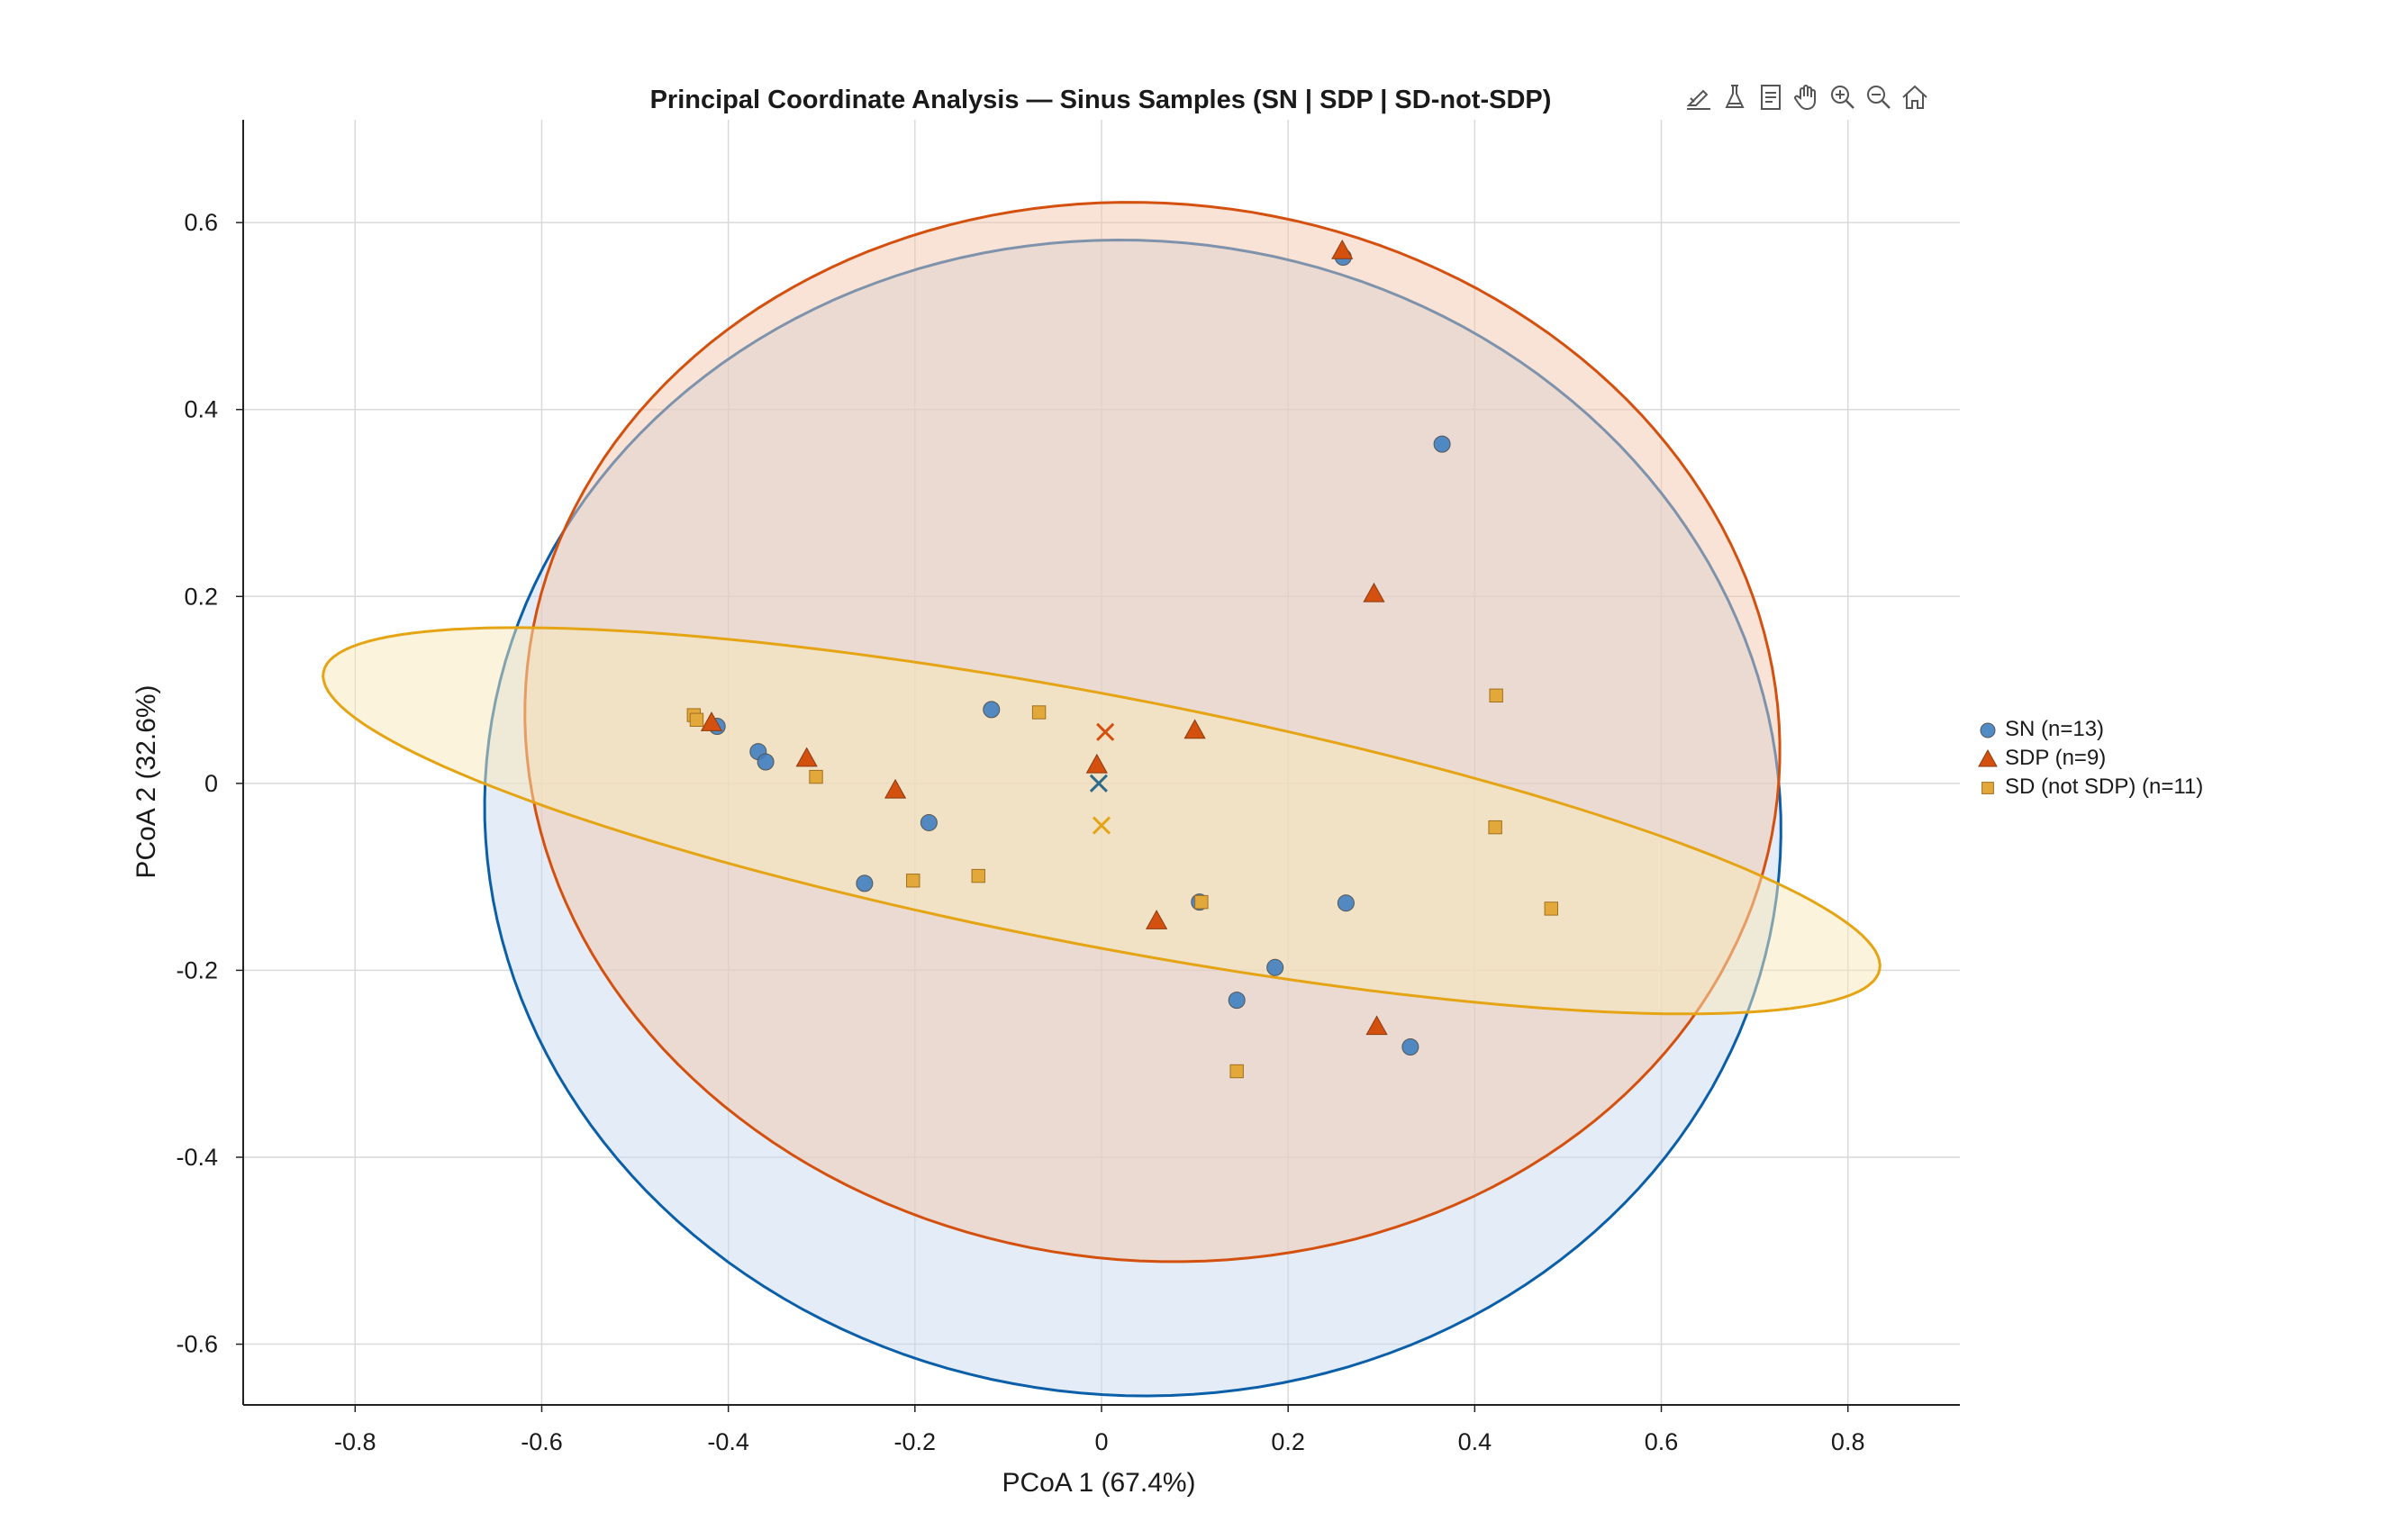  Describe the element at coordinates (197, 1344) in the screenshot. I see `y-tick-label: -0.6` at that location.